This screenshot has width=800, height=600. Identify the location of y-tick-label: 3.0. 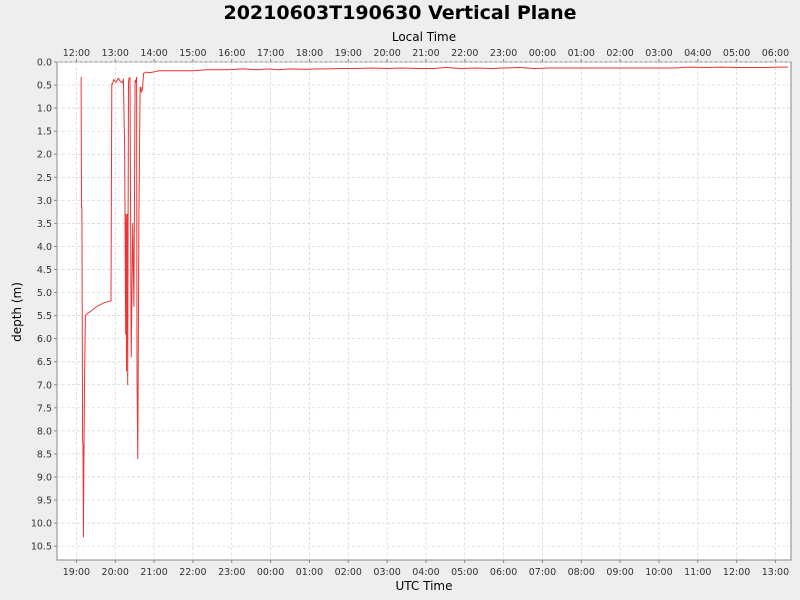
(44, 201).